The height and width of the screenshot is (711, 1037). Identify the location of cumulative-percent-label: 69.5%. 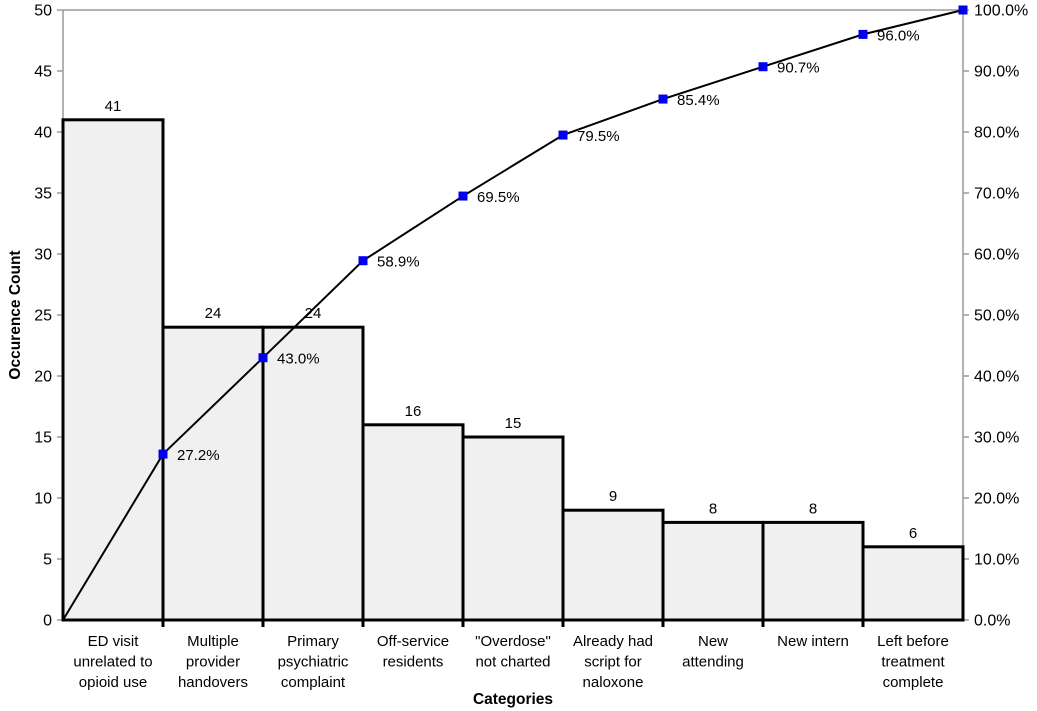
(498, 197).